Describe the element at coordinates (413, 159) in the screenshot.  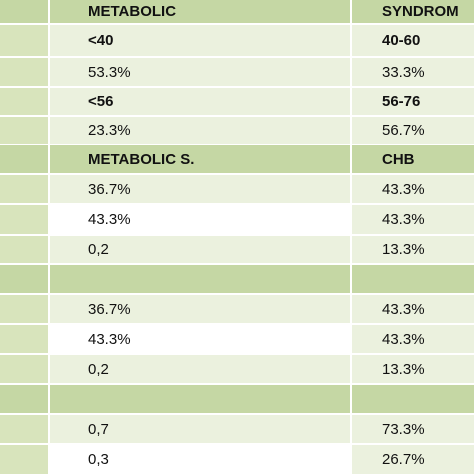
I see `table-cell: CHB` at that location.